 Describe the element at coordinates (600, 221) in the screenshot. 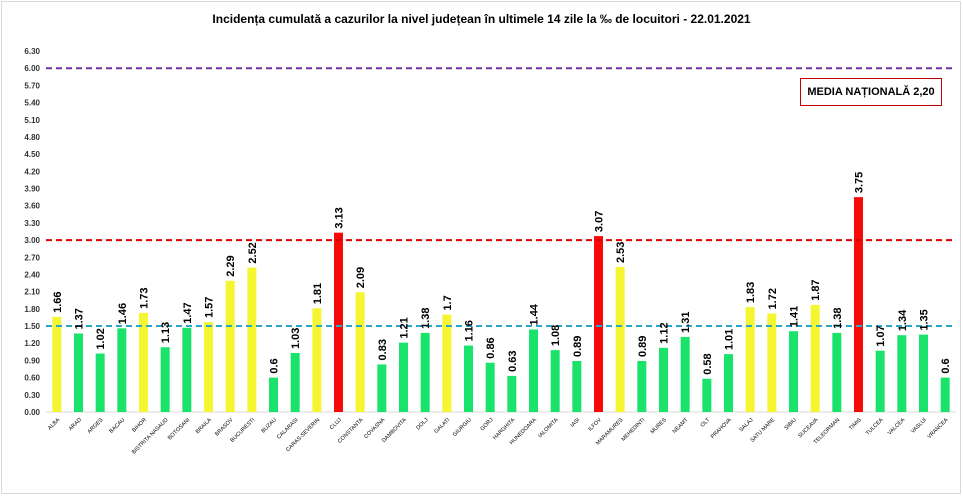

I see `value-label: 3.07` at that location.